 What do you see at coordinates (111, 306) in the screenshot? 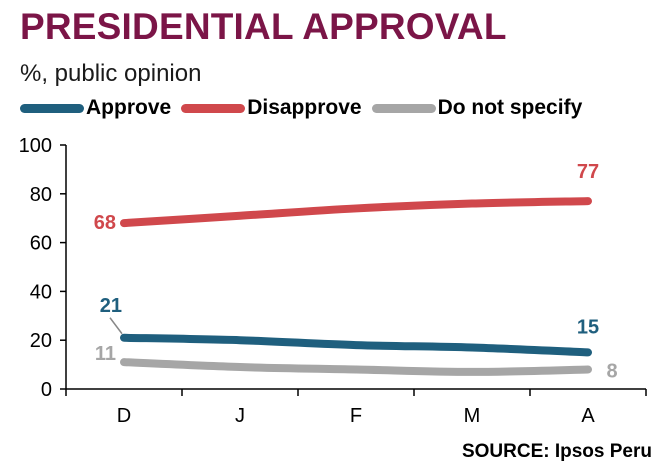
I see `data-label-approve: 21` at bounding box center [111, 306].